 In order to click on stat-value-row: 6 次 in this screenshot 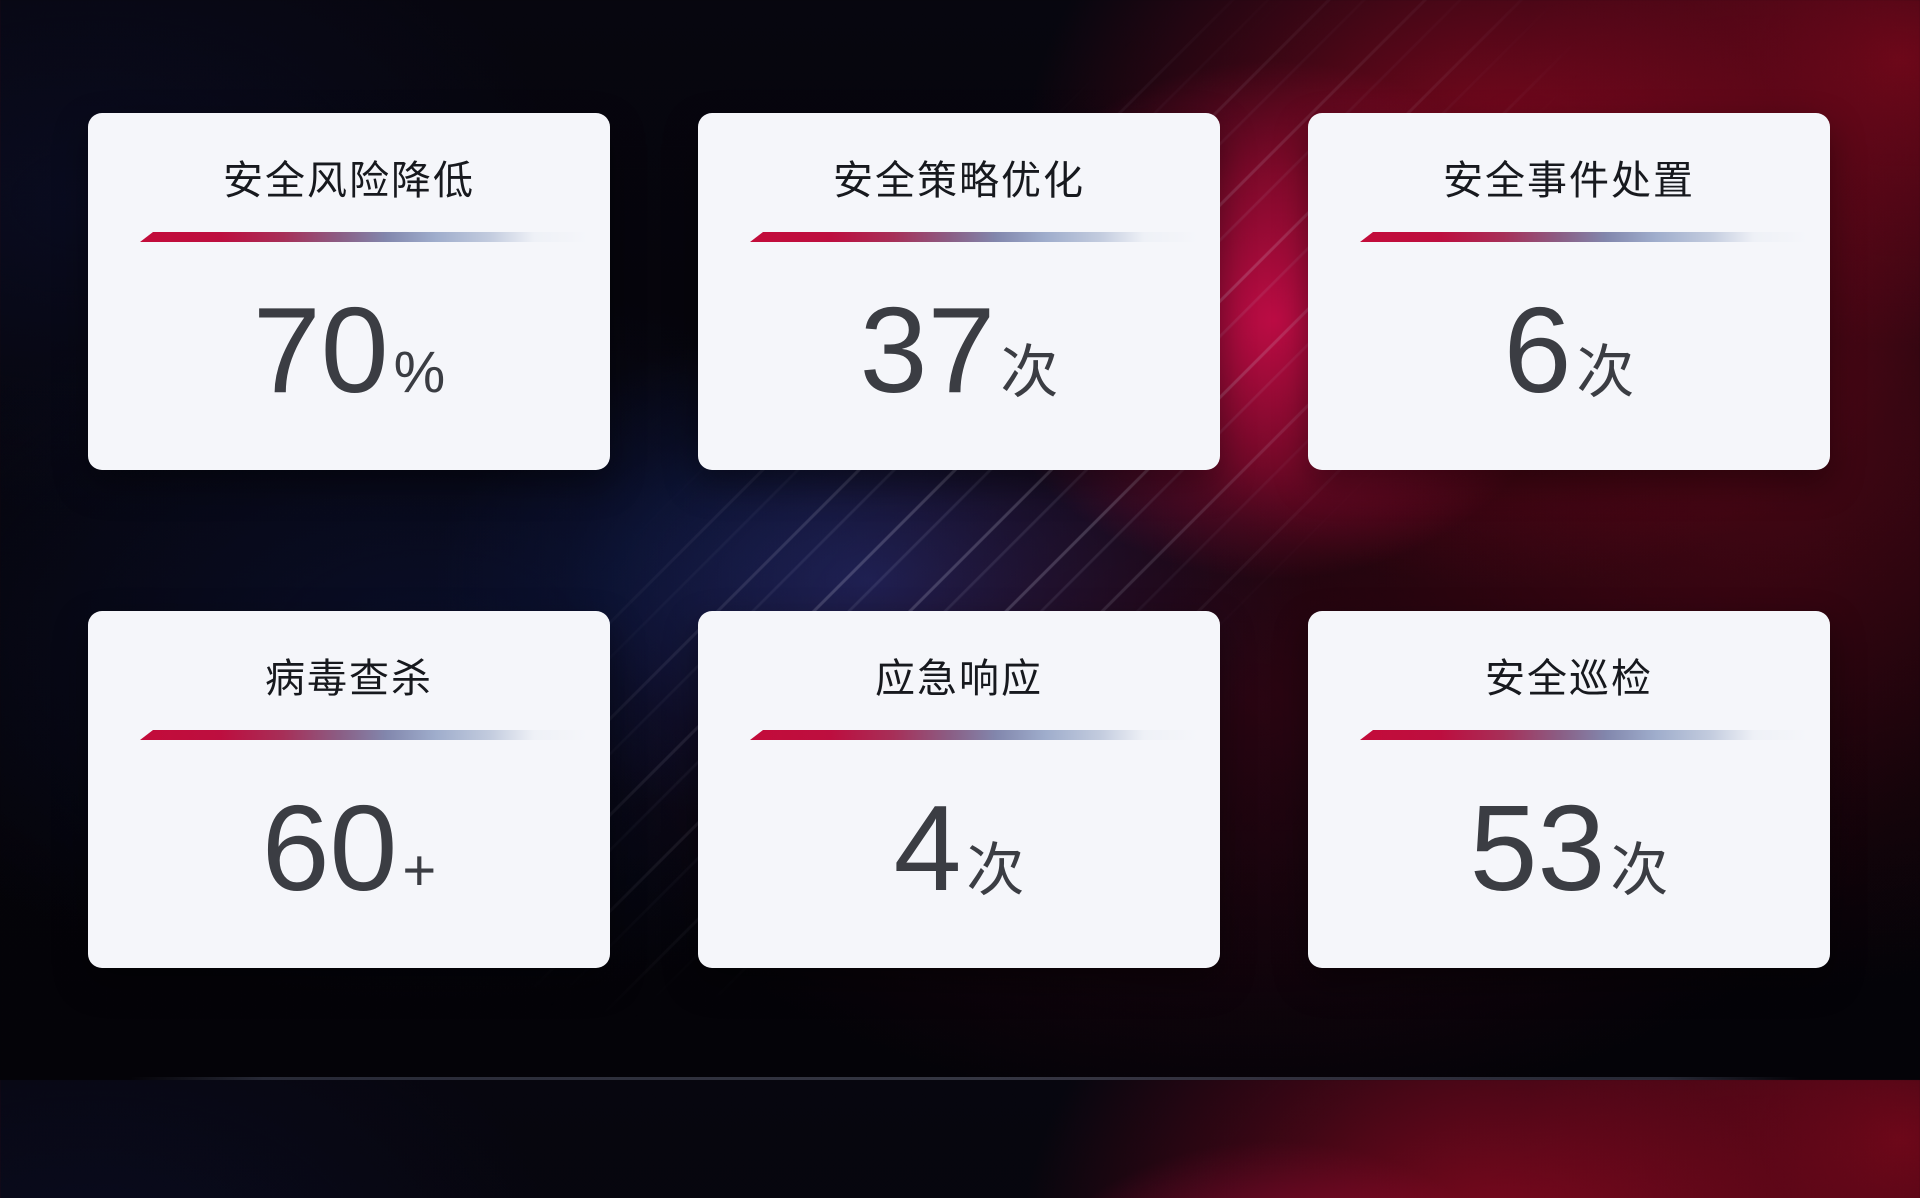, I will do `click(1569, 350)`.